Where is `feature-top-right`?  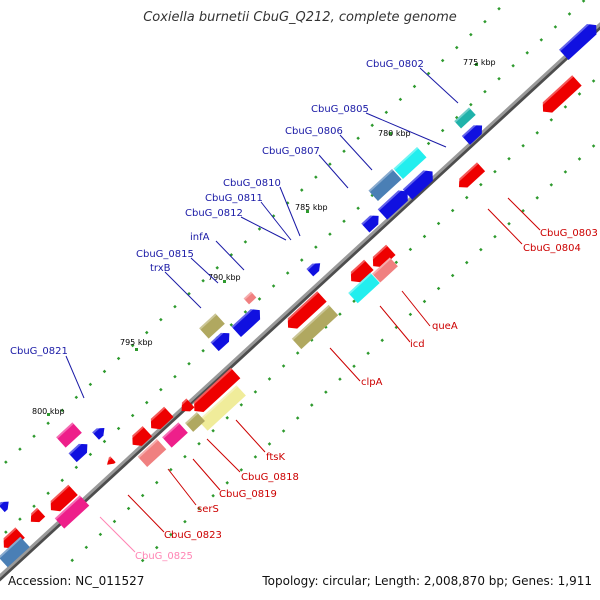 feature-top-right is located at coordinates (578, 40).